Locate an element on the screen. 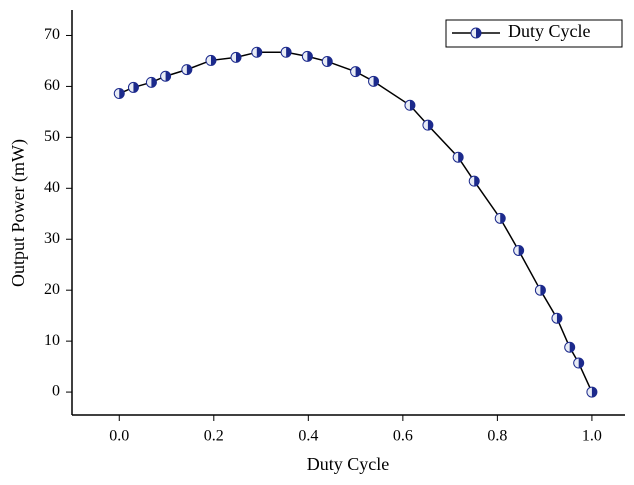 The height and width of the screenshot is (485, 634). y-tick-label: 40 is located at coordinates (52, 187).